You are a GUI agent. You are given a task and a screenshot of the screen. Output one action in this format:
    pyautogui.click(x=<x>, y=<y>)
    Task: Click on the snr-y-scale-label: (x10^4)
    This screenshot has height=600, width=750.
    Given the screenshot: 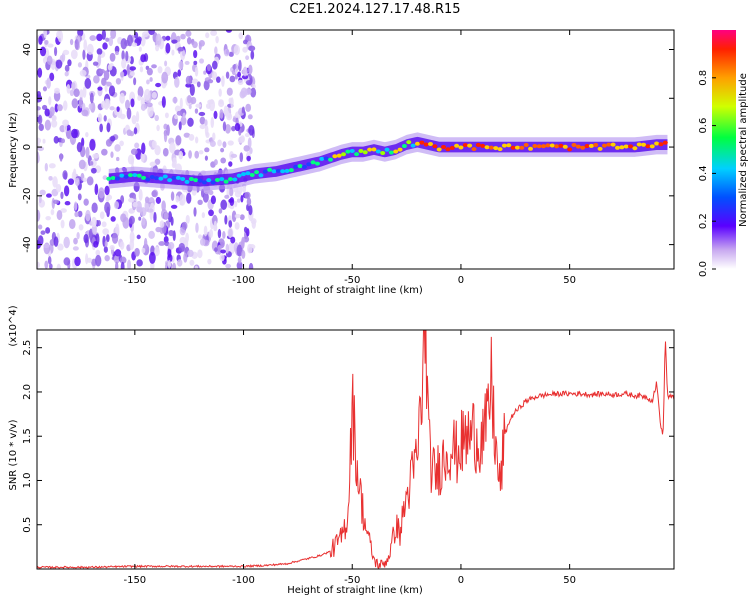 What is the action you would take?
    pyautogui.click(x=13, y=325)
    